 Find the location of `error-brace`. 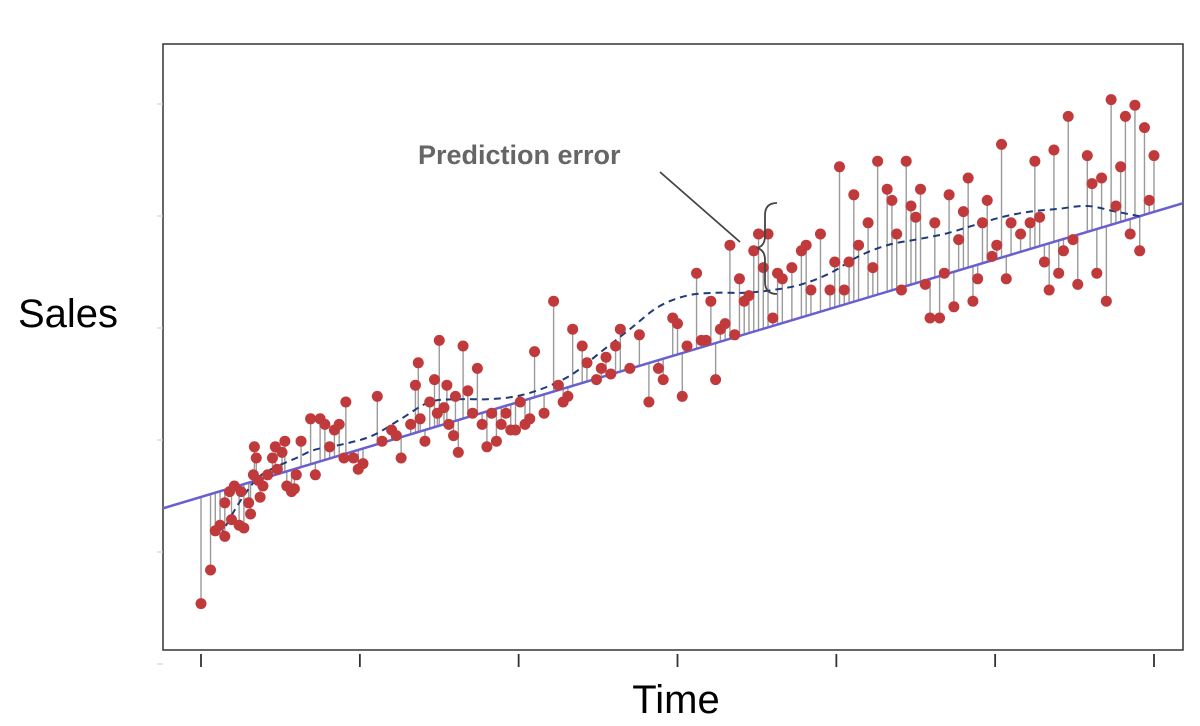

error-brace is located at coordinates (767, 248).